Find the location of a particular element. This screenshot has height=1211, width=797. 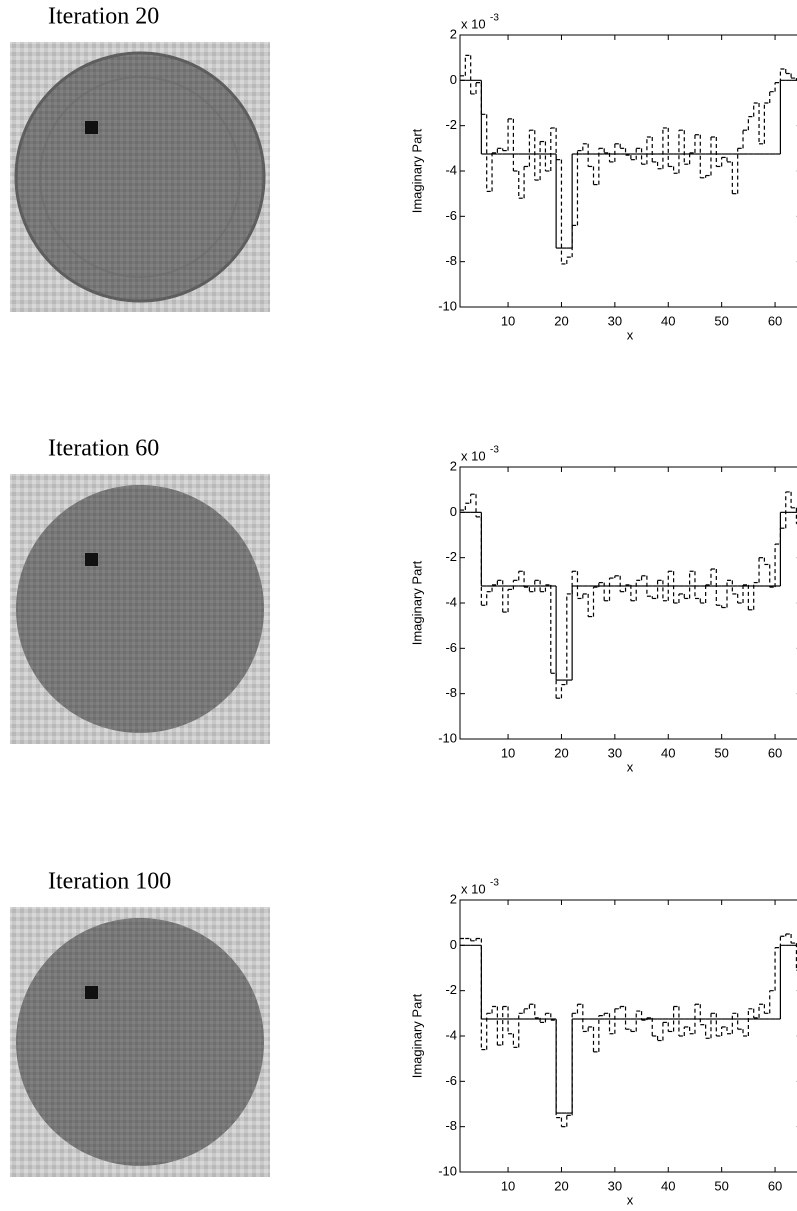

panel-title: Iteration 100 is located at coordinates (109, 882).